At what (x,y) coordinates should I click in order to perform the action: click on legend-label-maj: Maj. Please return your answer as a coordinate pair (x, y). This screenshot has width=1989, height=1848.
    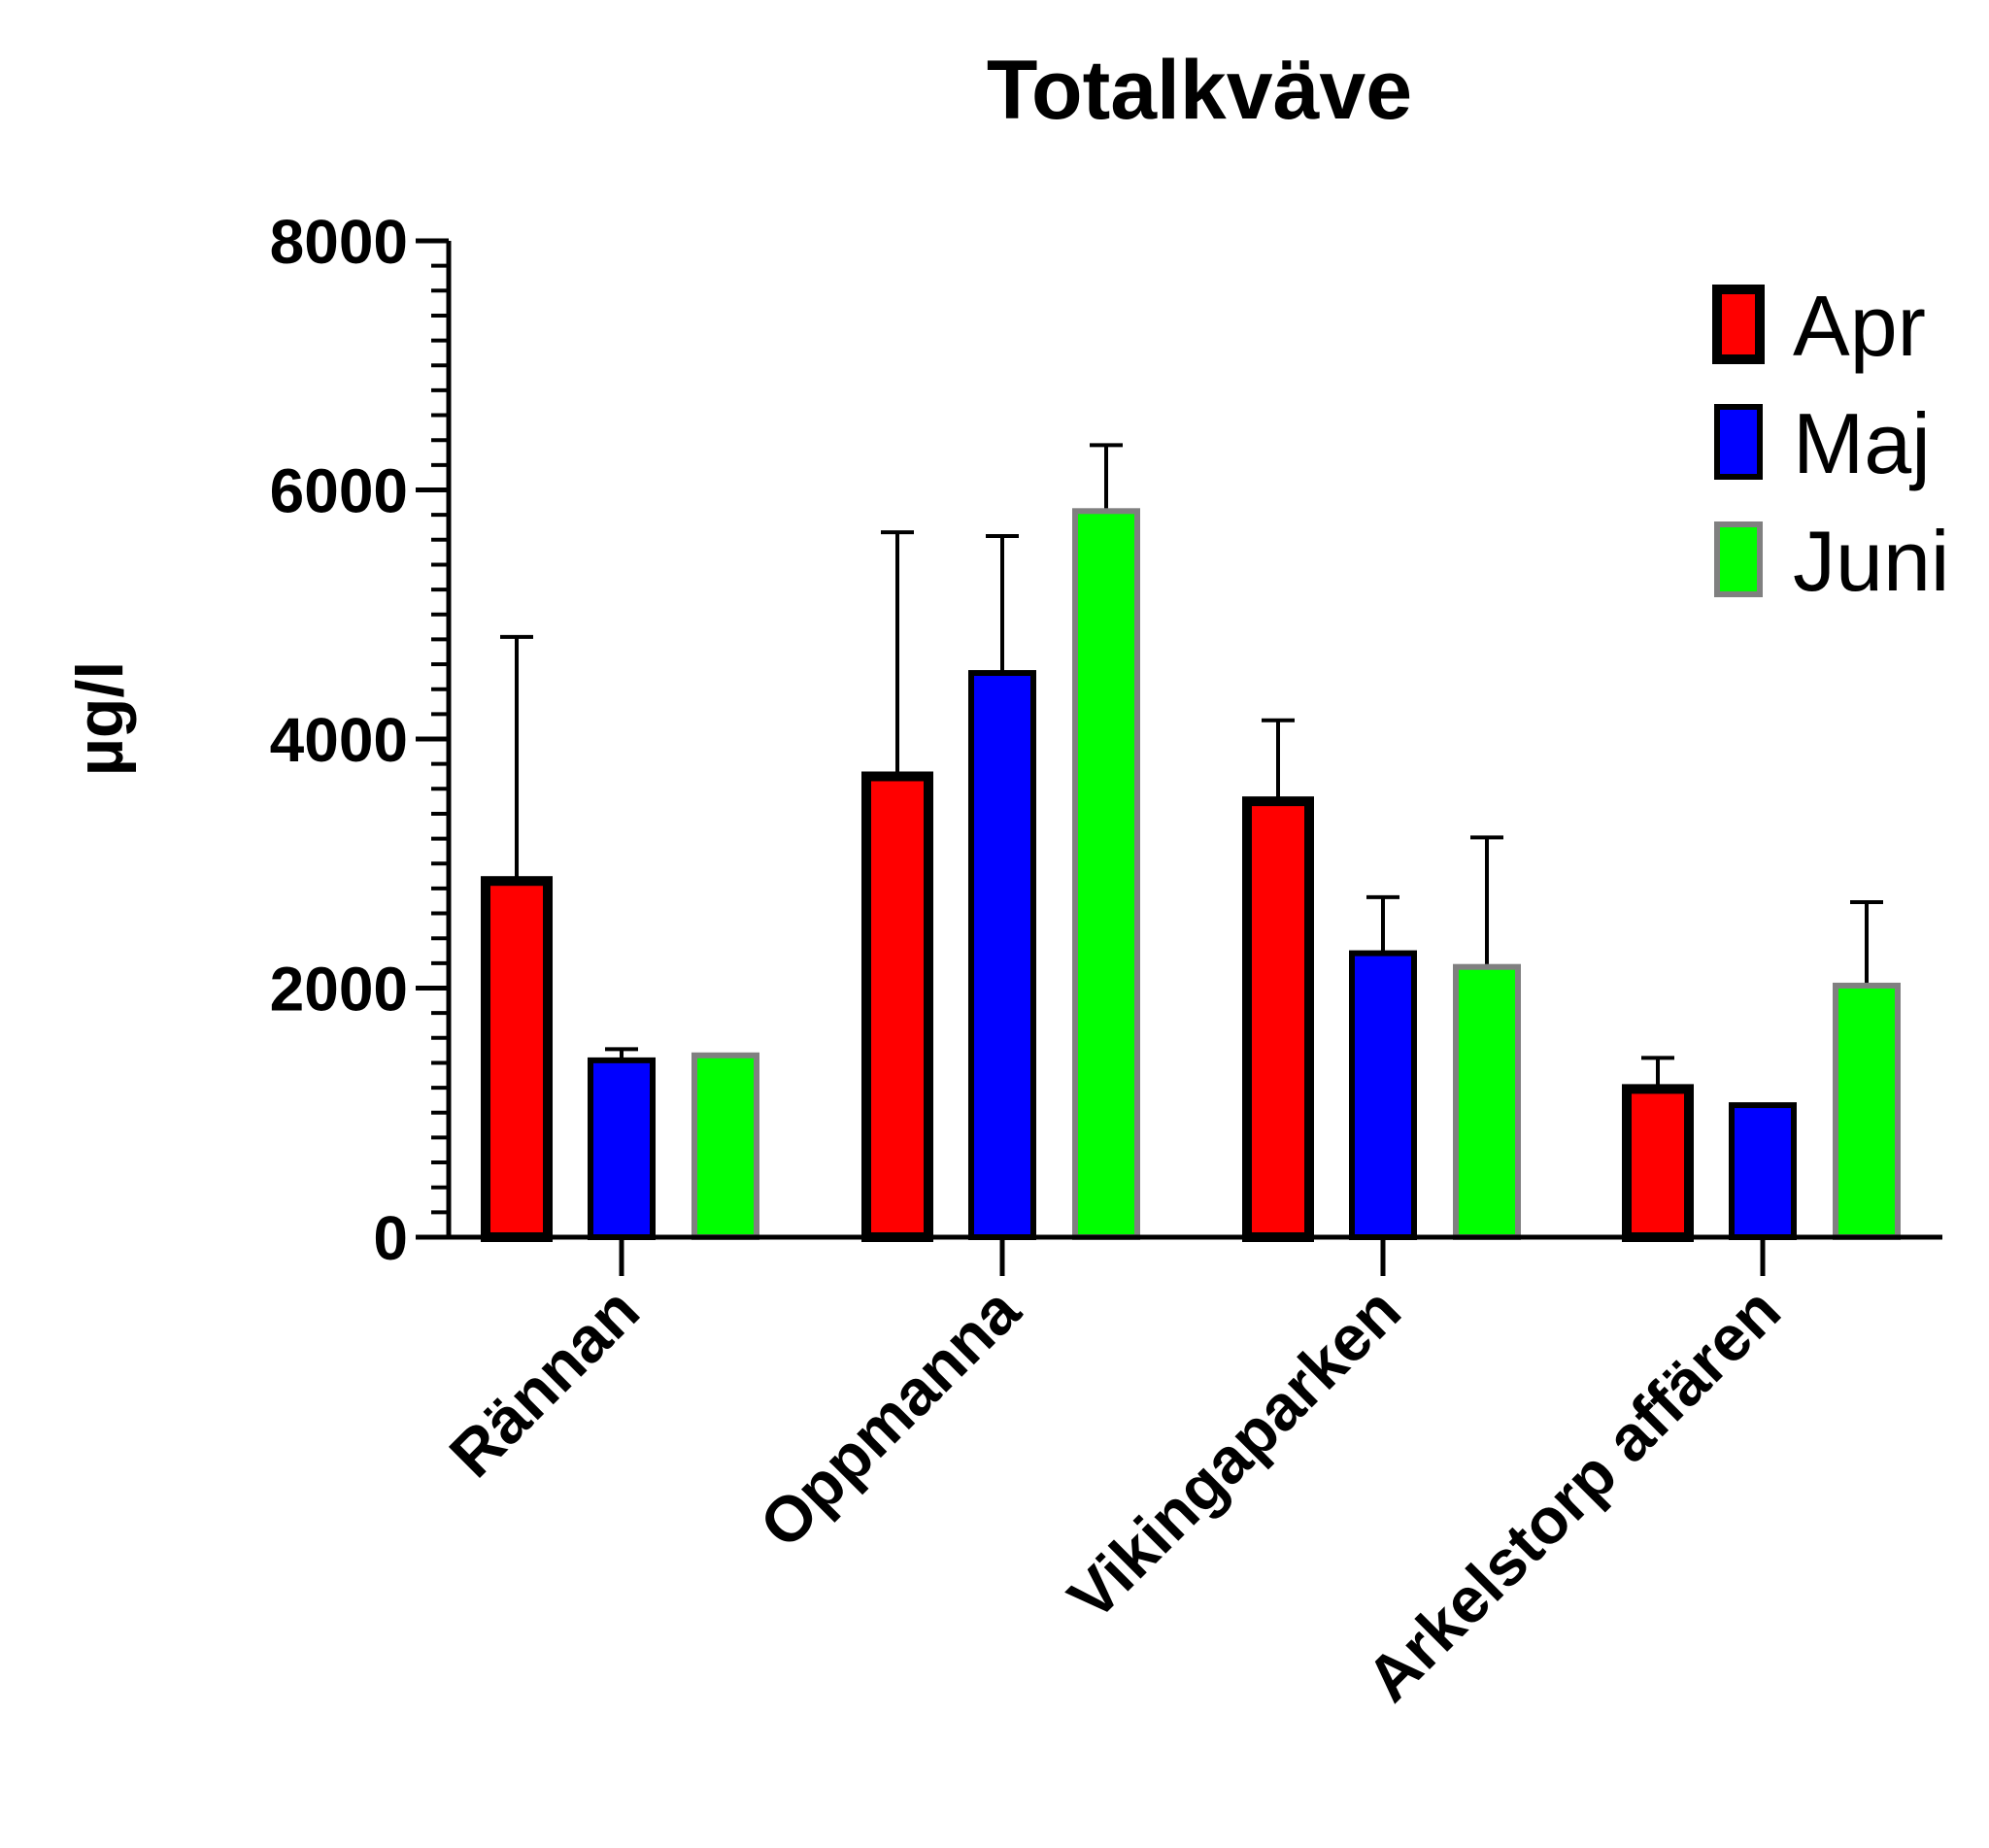
    Looking at the image, I should click on (1862, 443).